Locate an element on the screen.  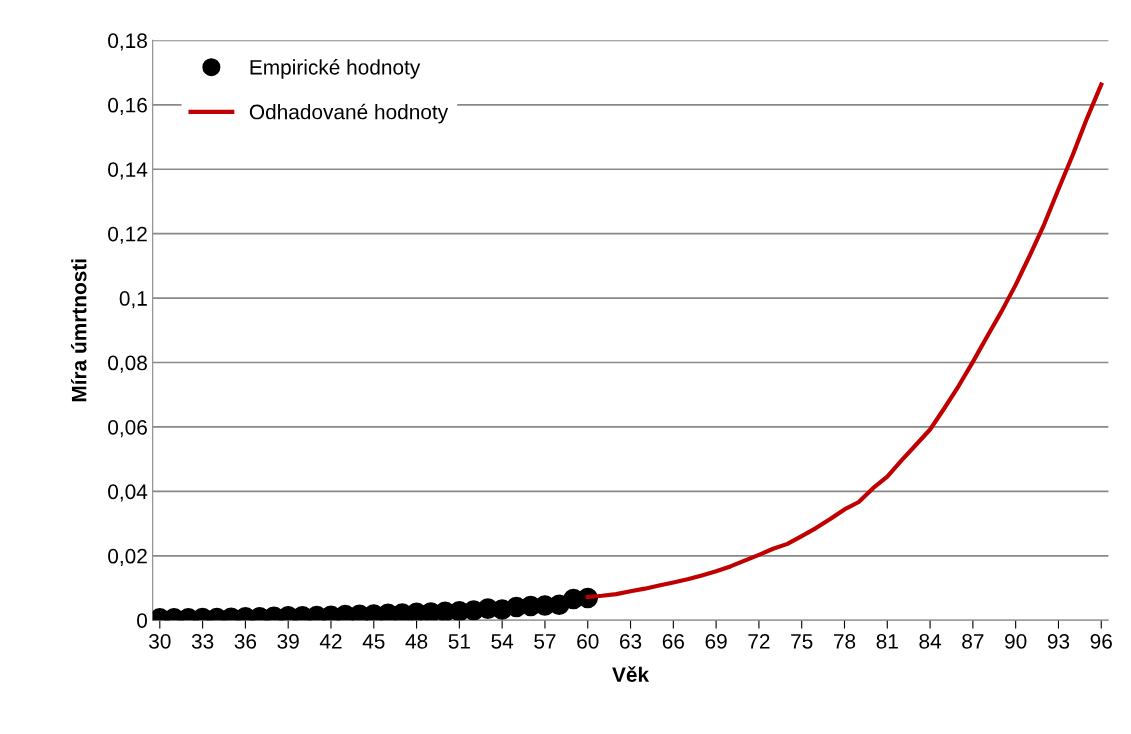
legend-label: Empirické hodnoty is located at coordinates (335, 69).